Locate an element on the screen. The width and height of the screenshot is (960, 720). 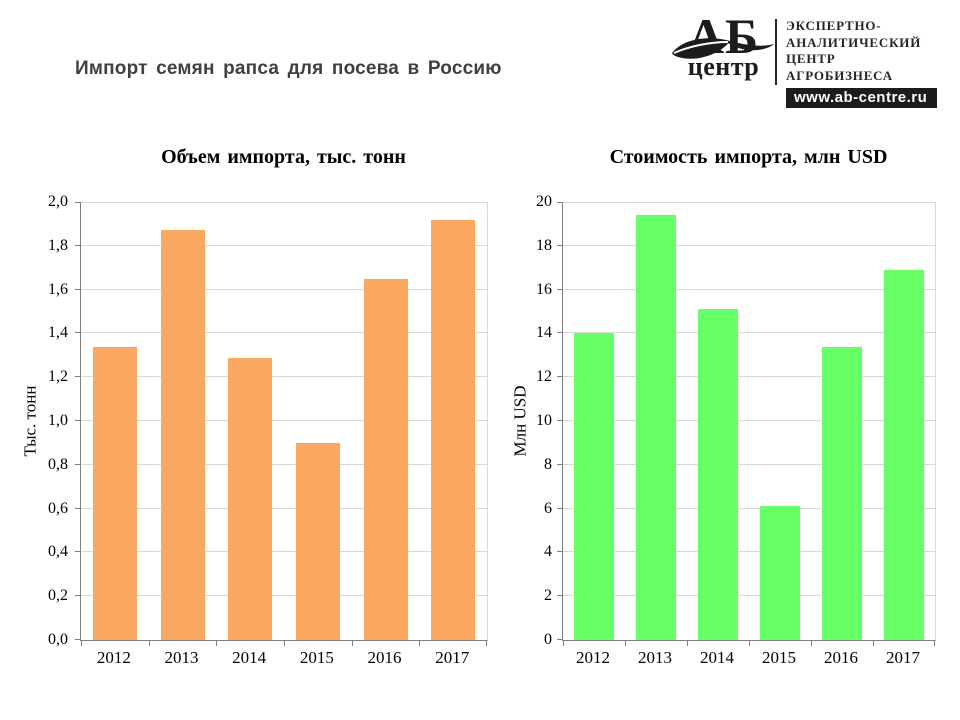
y-axis-ticks: 0,0 0,2 0,4 0,6 0,8 1,0 1,2 1,4 1,6 1,8 2,0 is located at coordinates (44, 421).